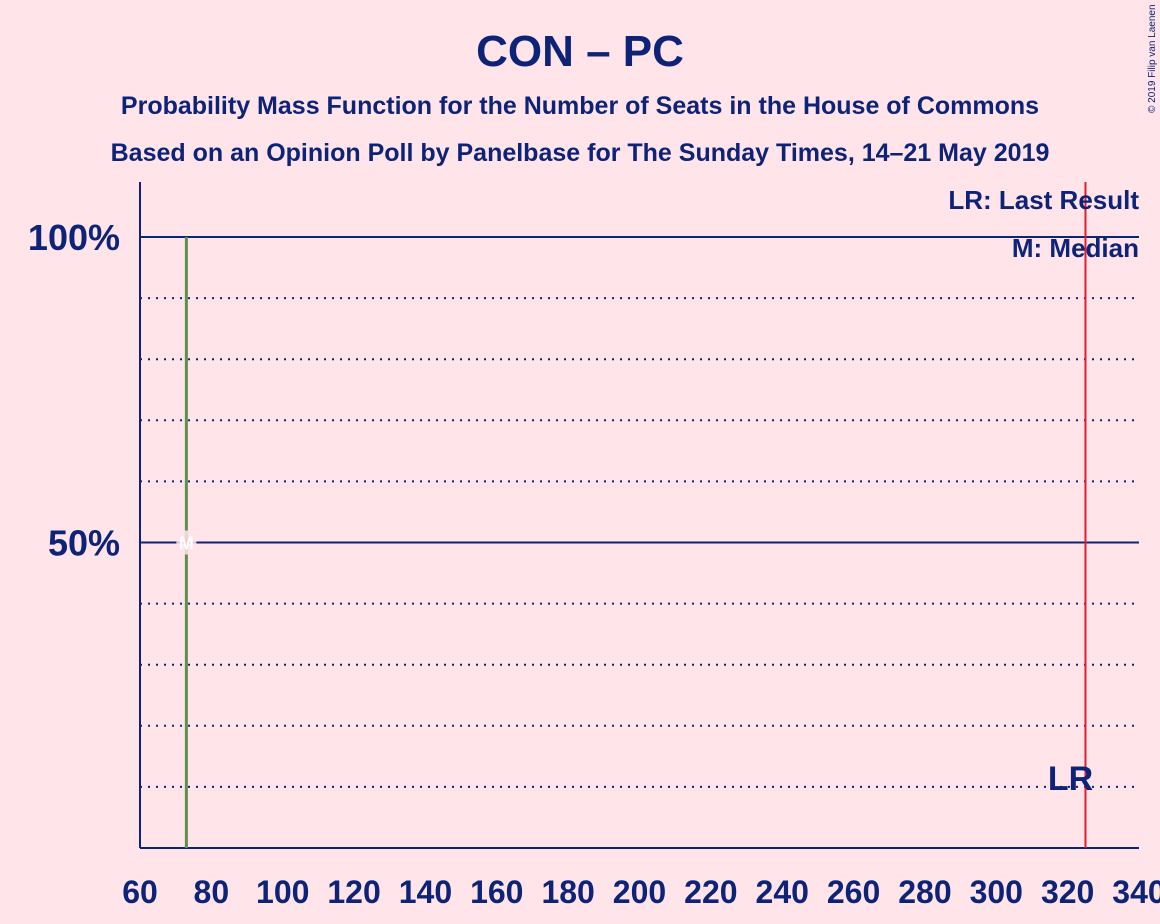 The height and width of the screenshot is (924, 1160). What do you see at coordinates (782, 892) in the screenshot?
I see `x-tick-label-240: 240` at bounding box center [782, 892].